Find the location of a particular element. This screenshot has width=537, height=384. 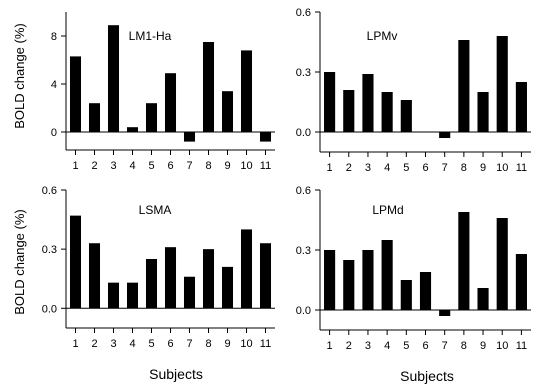

y-axis-label-top: BOLD change (%) is located at coordinates (19, 76).